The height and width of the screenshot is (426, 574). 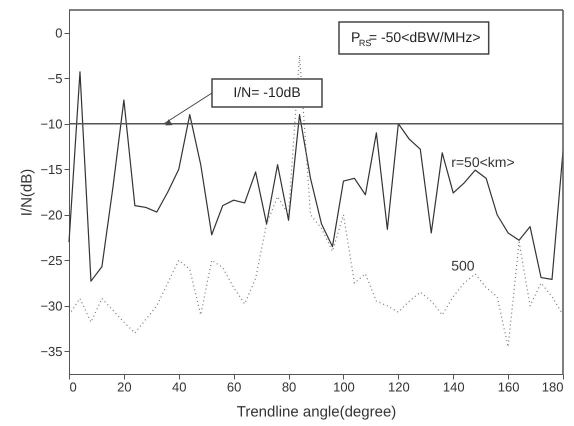 I want to click on series-label: r=50<km>, so click(x=483, y=162).